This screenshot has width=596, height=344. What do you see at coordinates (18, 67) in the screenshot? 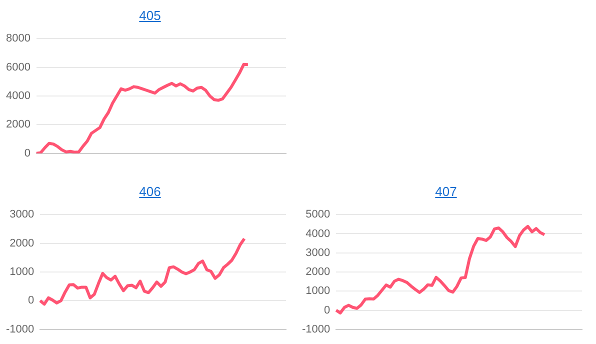
I see `y-tick-label: 6000` at bounding box center [18, 67].